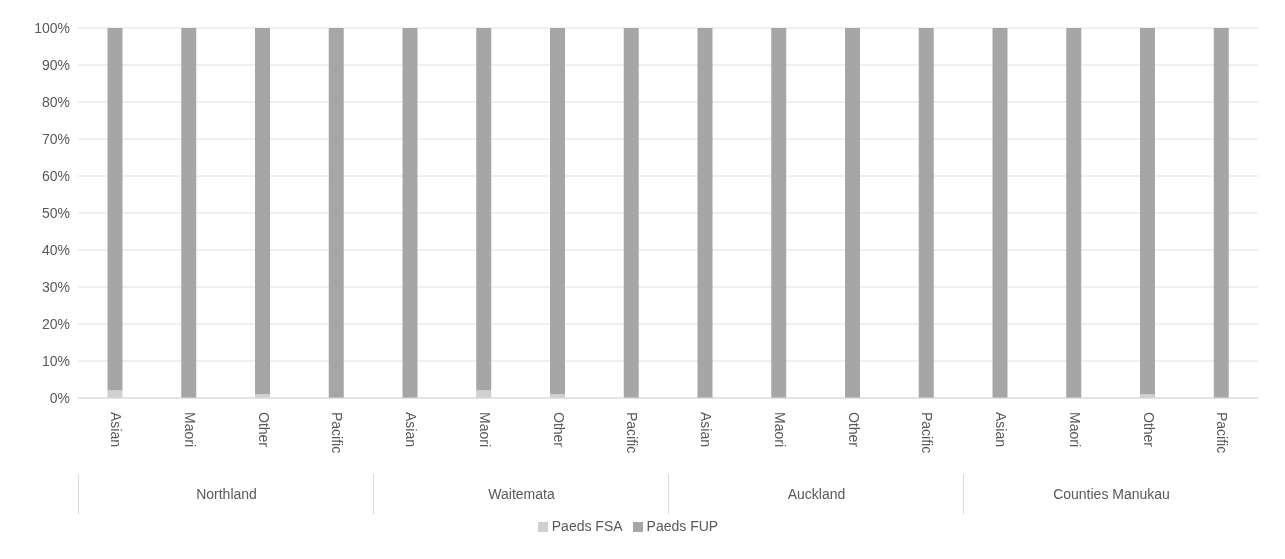 The height and width of the screenshot is (559, 1285). What do you see at coordinates (521, 494) in the screenshot?
I see `text: Waitemata` at bounding box center [521, 494].